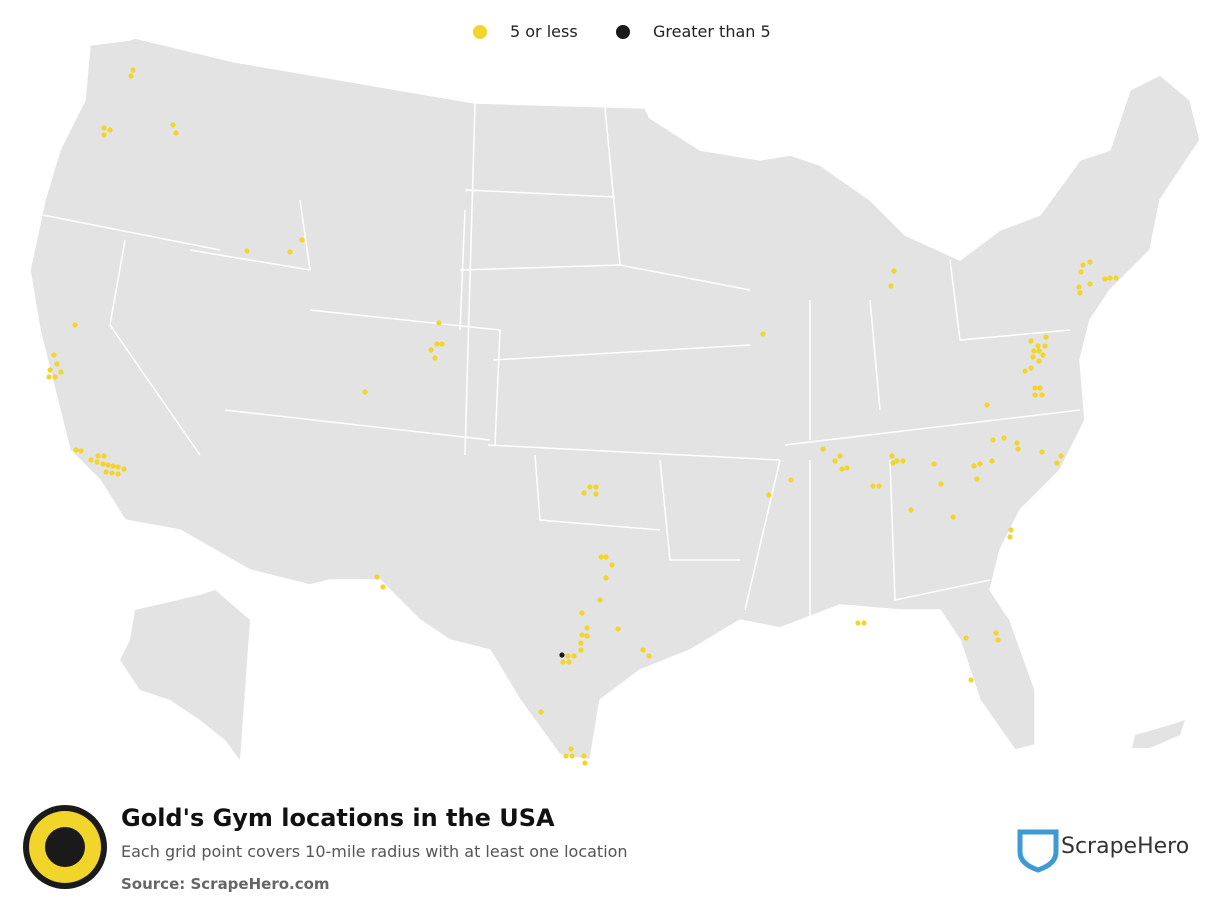 Image resolution: width=1224 pixels, height=902 pixels. Describe the element at coordinates (185, 675) in the screenshot. I see `alaska` at that location.